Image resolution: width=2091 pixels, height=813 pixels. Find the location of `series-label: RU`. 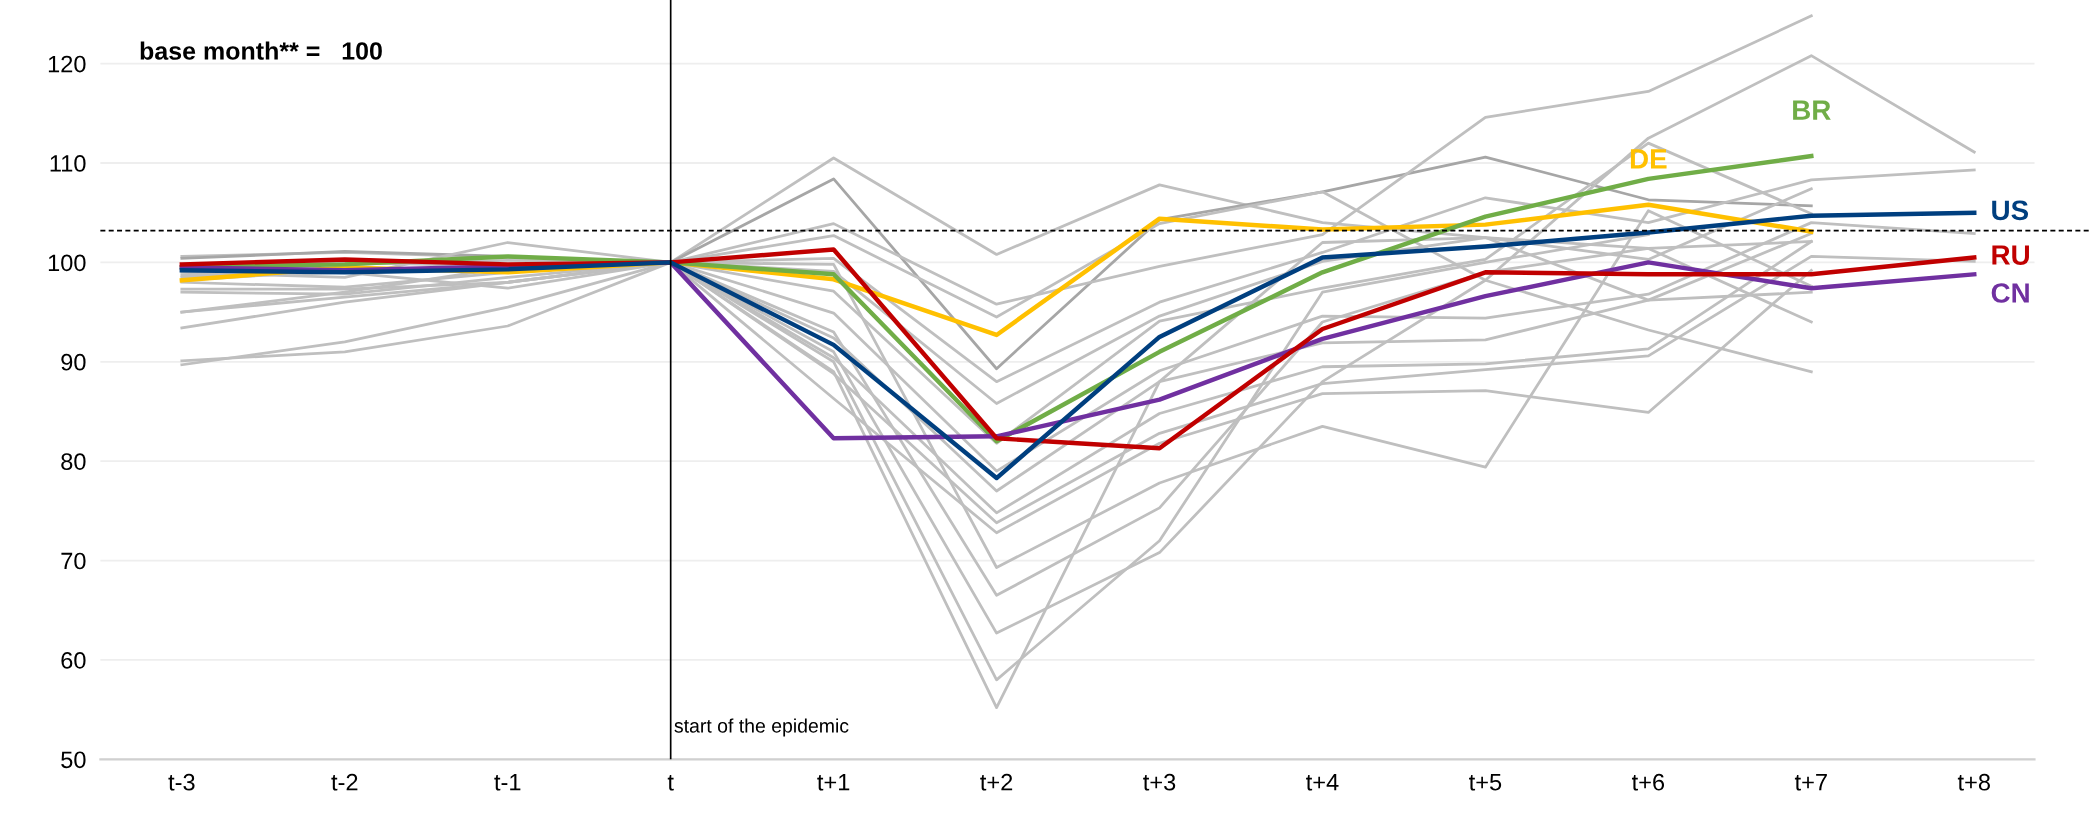

series-label: RU is located at coordinates (2010, 255).